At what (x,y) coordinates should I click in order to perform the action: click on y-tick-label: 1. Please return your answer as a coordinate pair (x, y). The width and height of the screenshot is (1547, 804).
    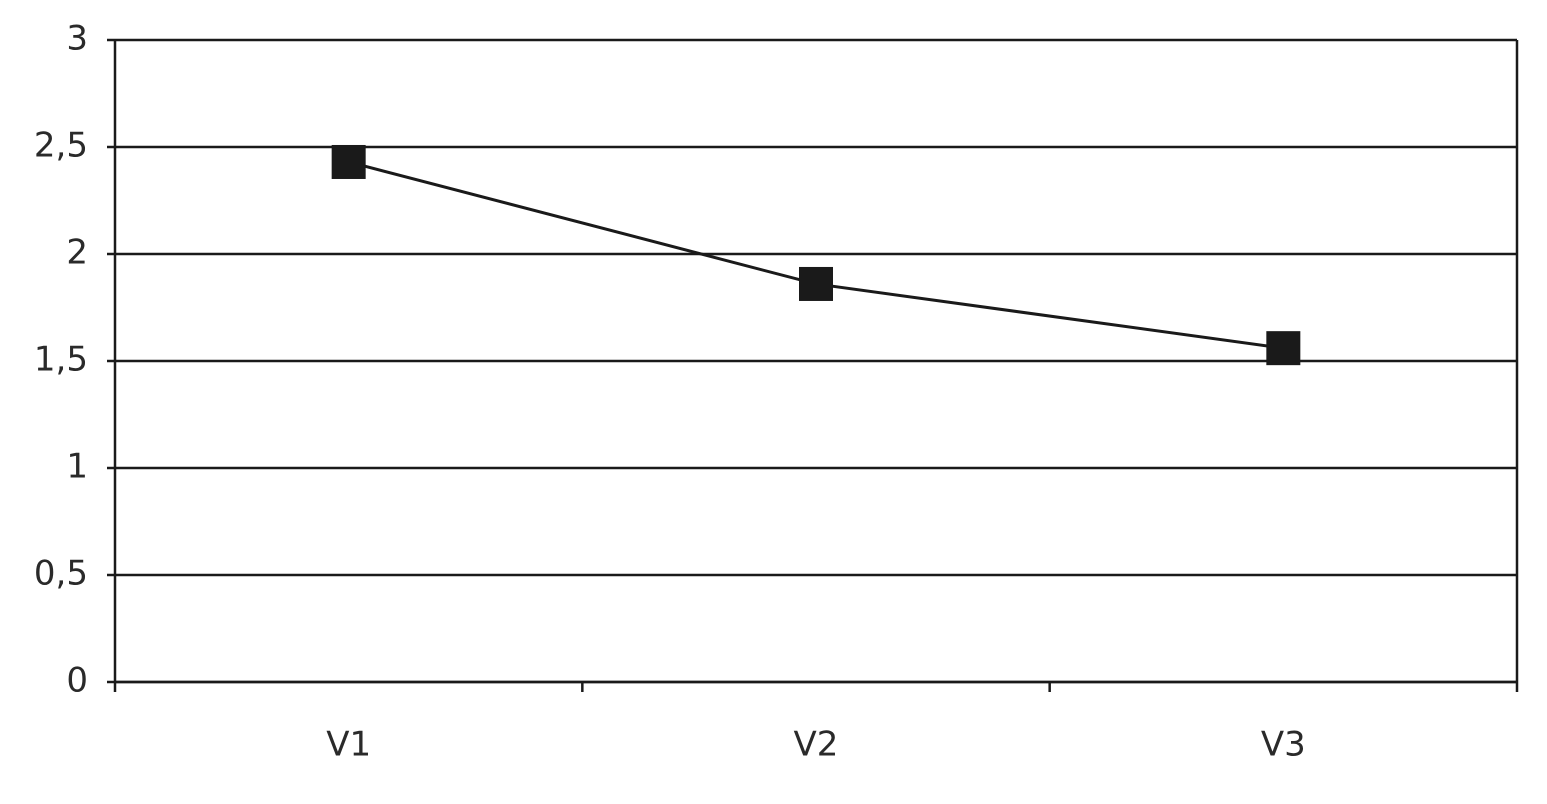
    Looking at the image, I should click on (77, 467).